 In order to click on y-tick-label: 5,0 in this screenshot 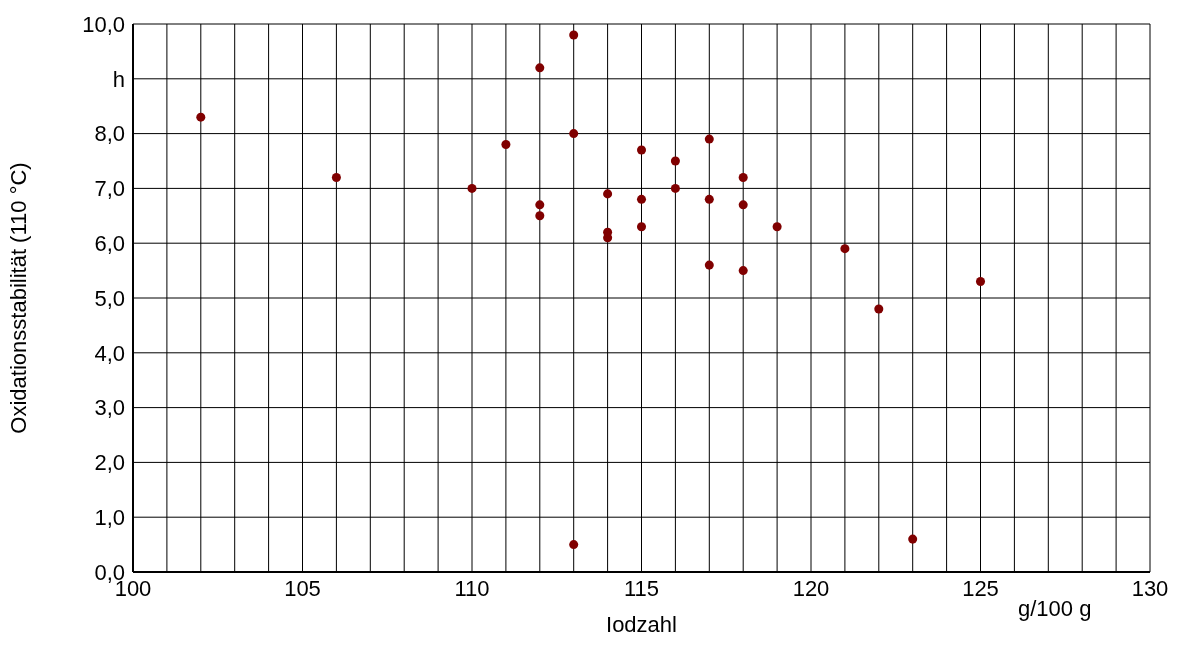, I will do `click(109, 298)`.